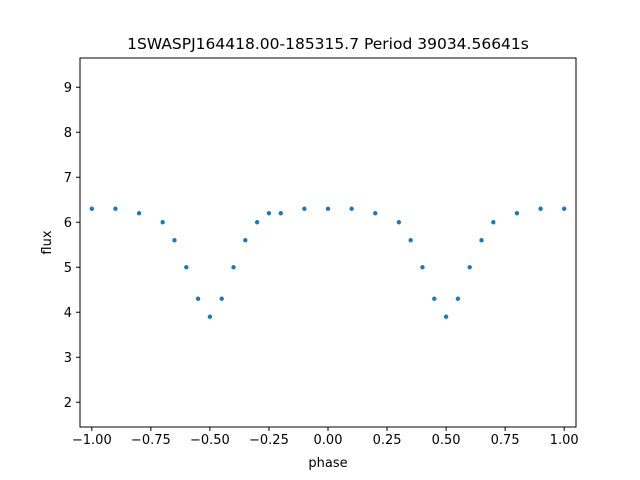 Image resolution: width=640 pixels, height=480 pixels. I want to click on x-tick-label: −1.00, so click(92, 440).